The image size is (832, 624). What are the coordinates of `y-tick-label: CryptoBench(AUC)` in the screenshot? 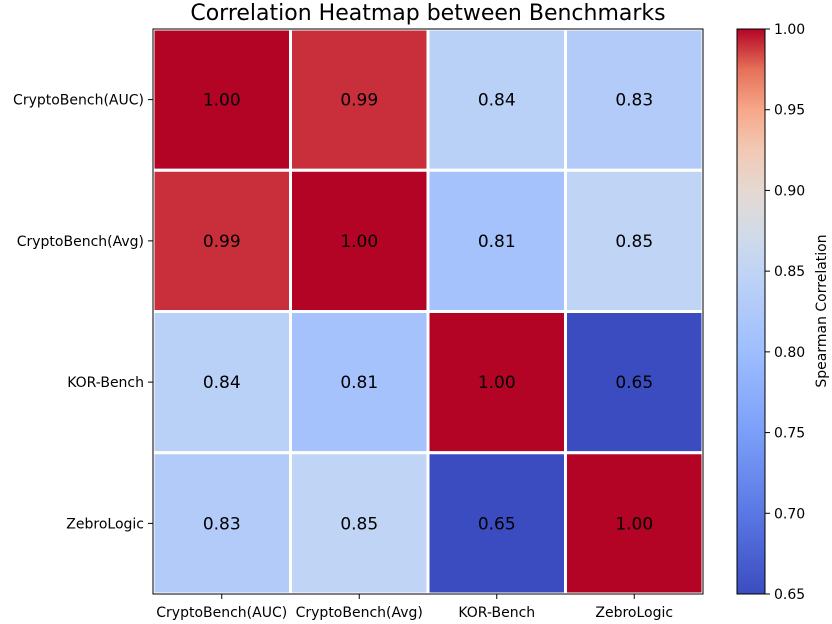 It's located at (78, 101).